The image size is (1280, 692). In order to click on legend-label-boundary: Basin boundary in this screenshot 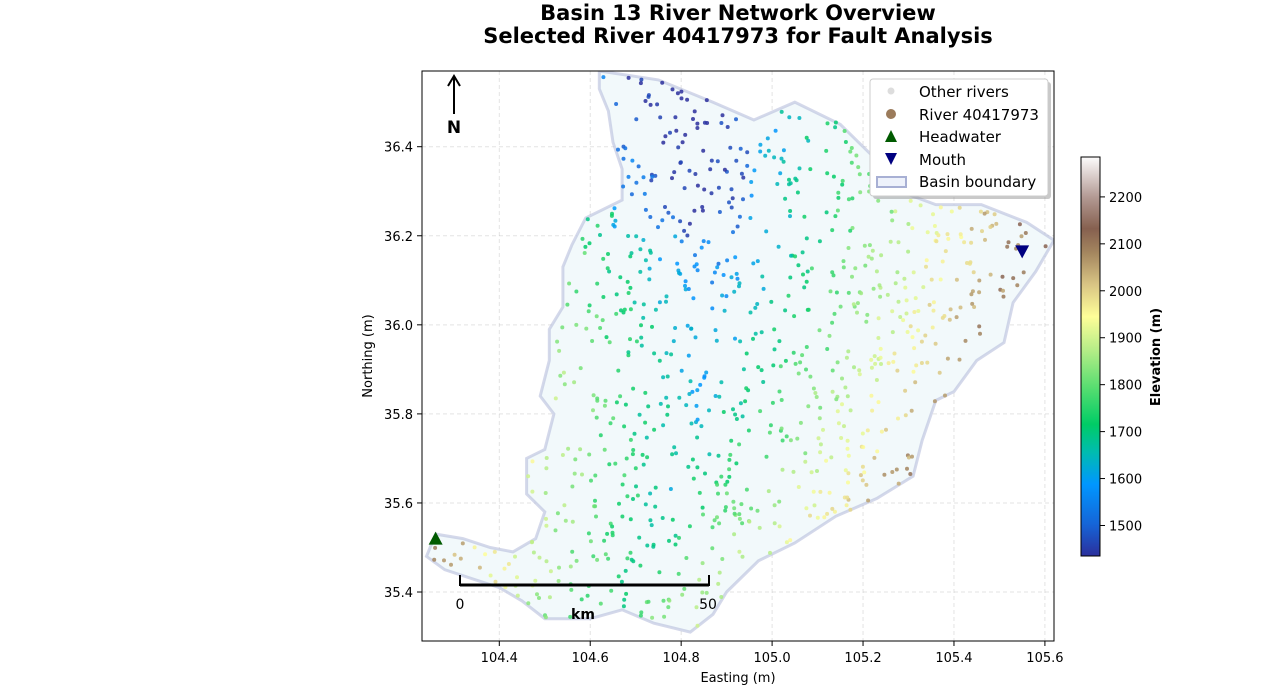, I will do `click(977, 182)`.